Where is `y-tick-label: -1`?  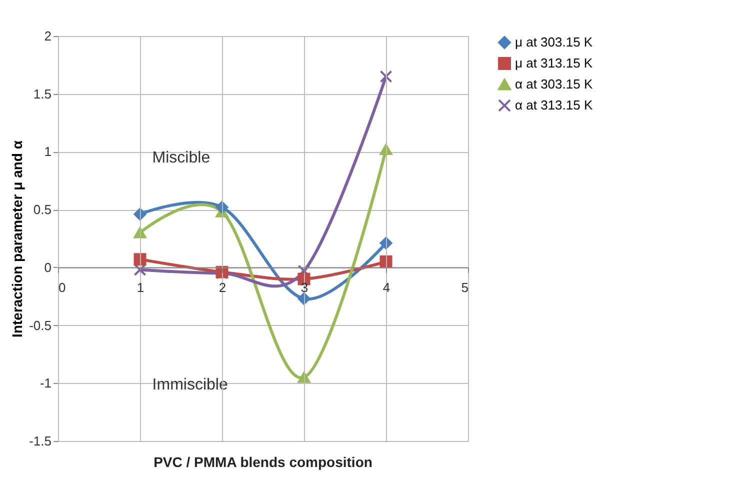 y-tick-label: -1 is located at coordinates (46, 383).